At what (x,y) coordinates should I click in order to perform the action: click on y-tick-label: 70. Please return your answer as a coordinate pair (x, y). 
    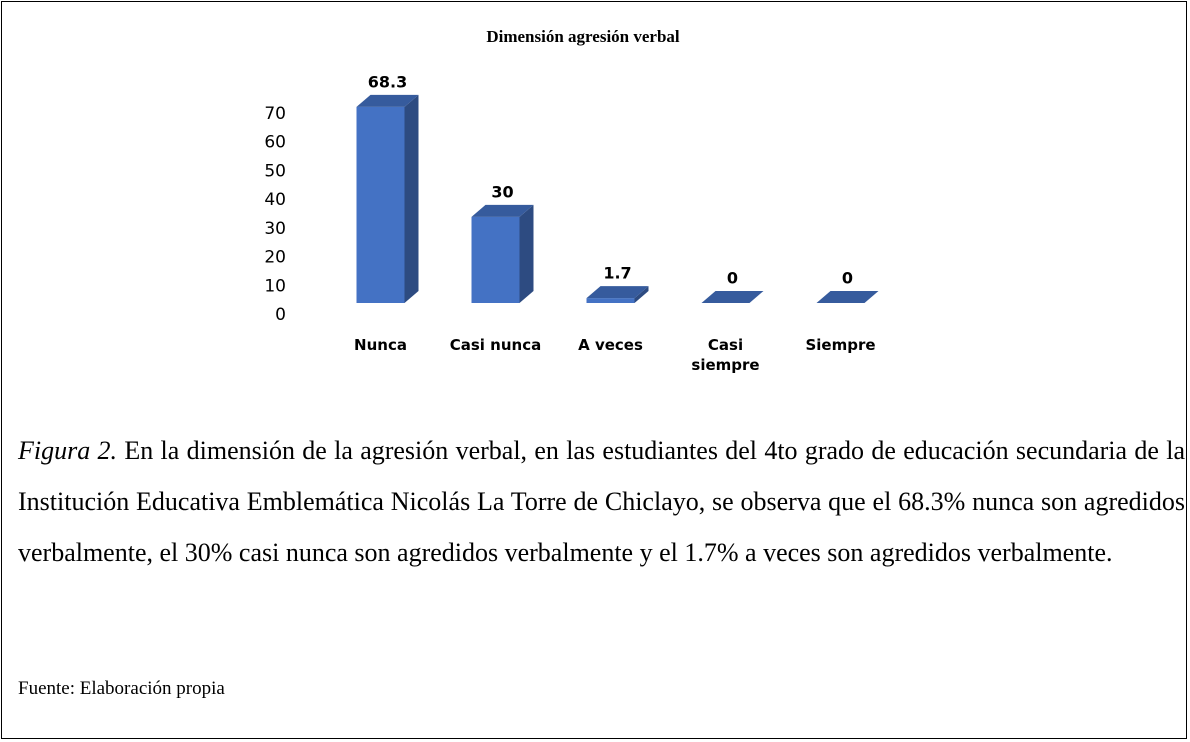
    Looking at the image, I should click on (275, 114).